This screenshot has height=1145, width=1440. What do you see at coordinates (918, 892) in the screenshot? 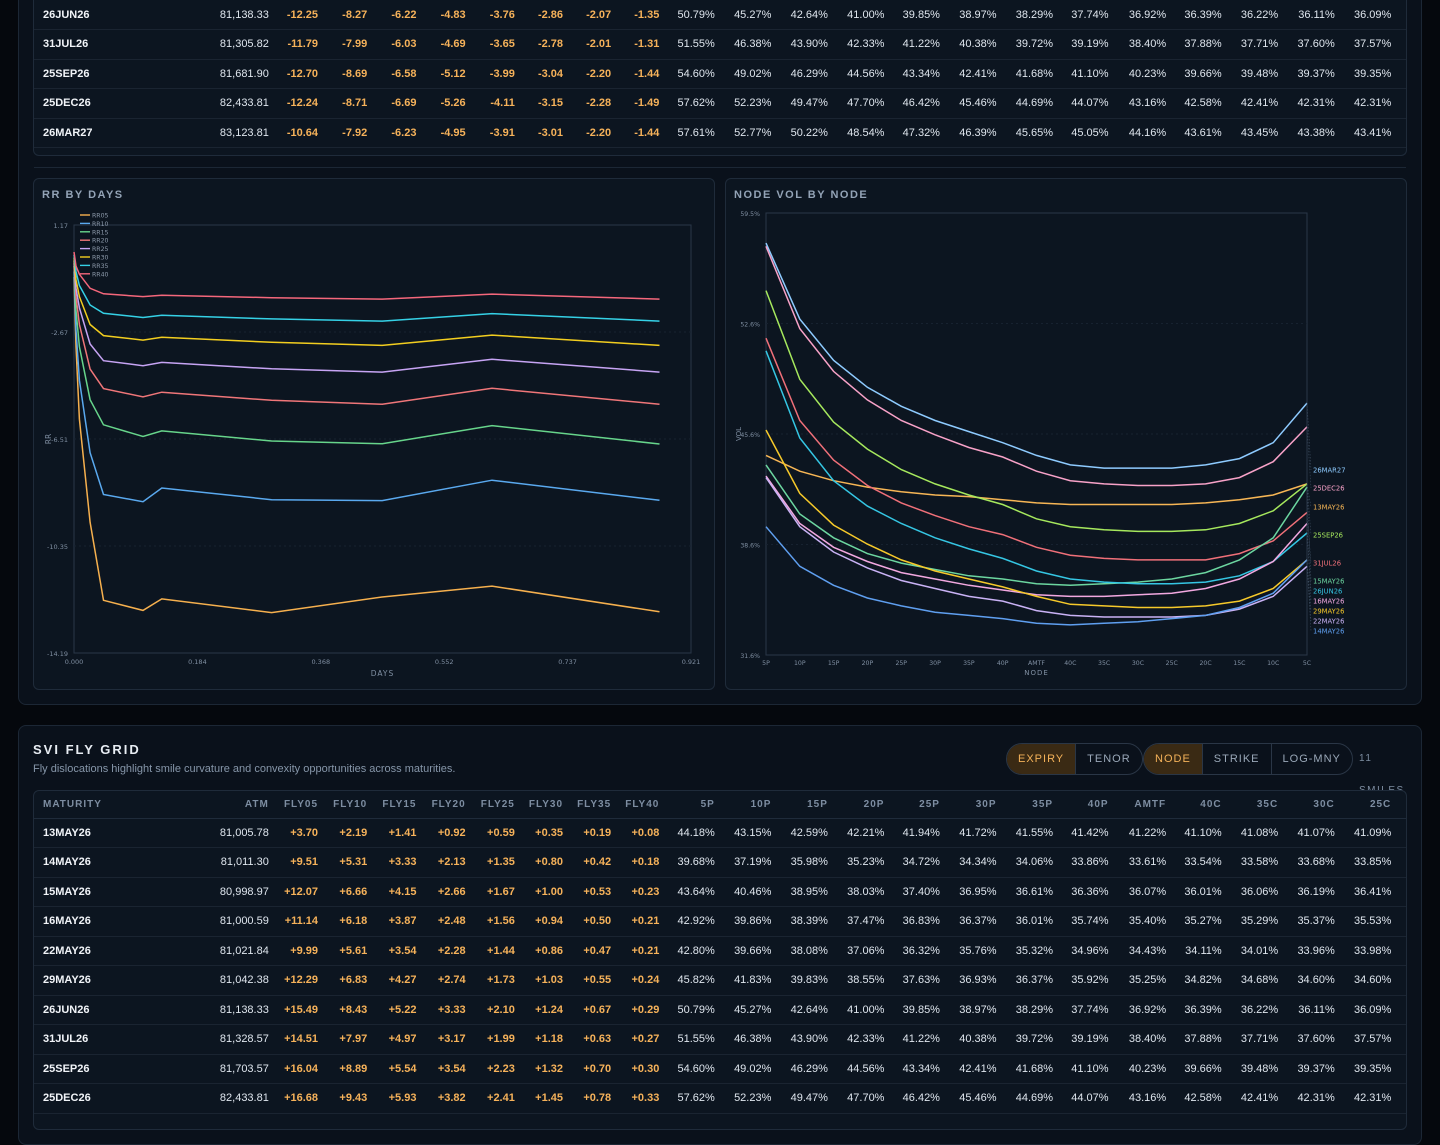
I see `vol-cell: 37.40%` at bounding box center [918, 892].